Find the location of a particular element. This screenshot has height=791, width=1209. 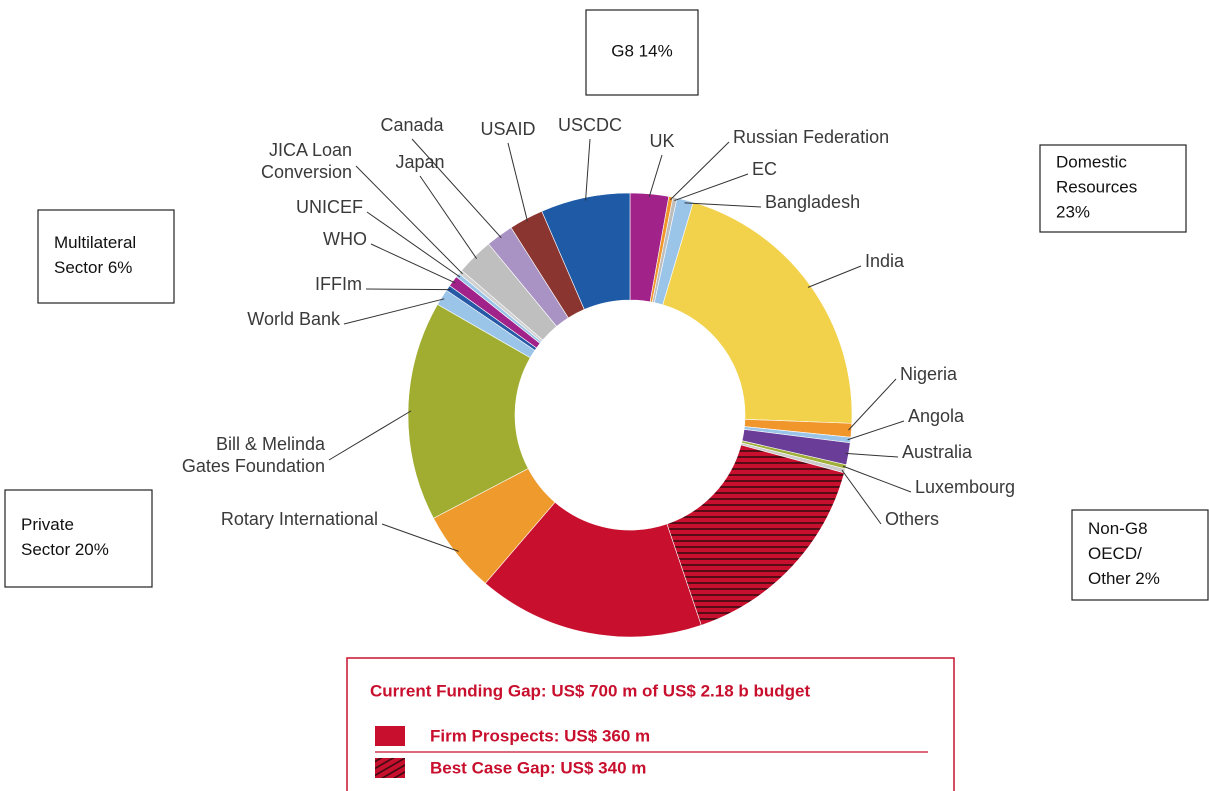

slice-label: Australia is located at coordinates (937, 452).